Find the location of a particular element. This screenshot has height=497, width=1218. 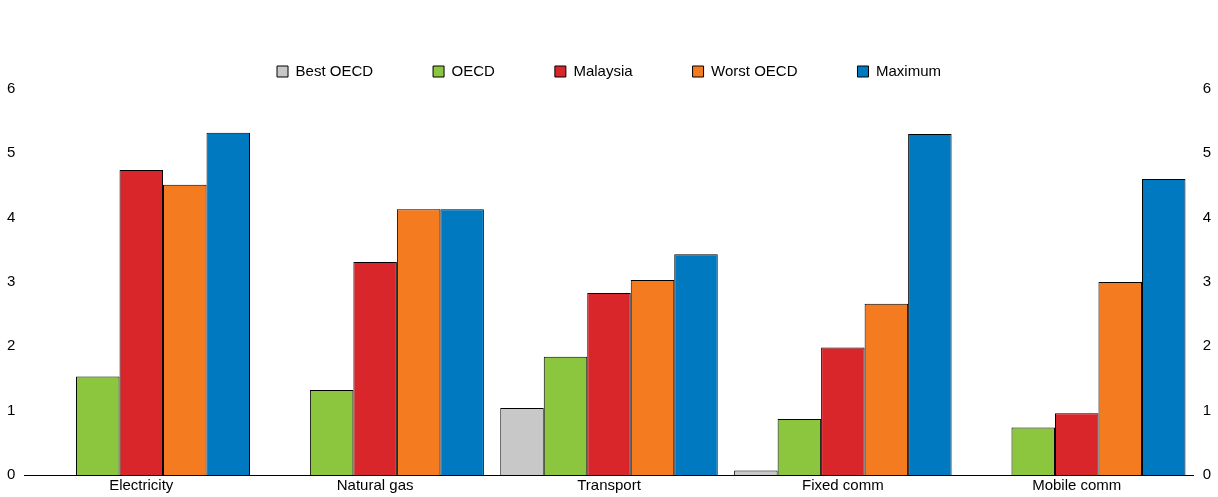

y-tick-label: 4 is located at coordinates (11, 216).